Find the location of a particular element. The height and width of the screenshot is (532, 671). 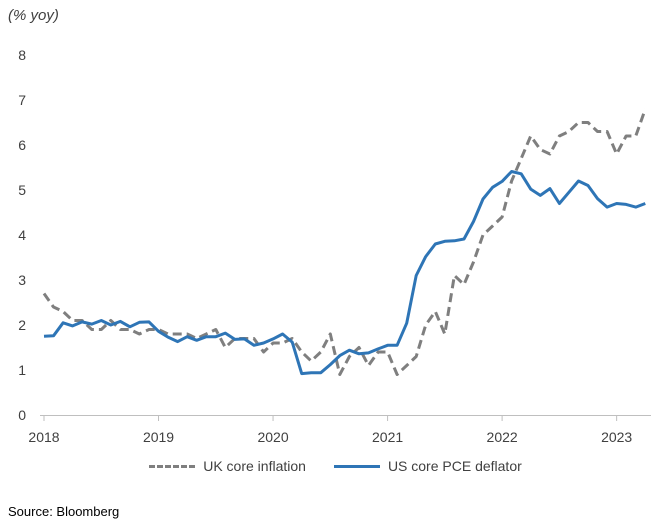

legend-label-uk: UK core inflation is located at coordinates (254, 466).